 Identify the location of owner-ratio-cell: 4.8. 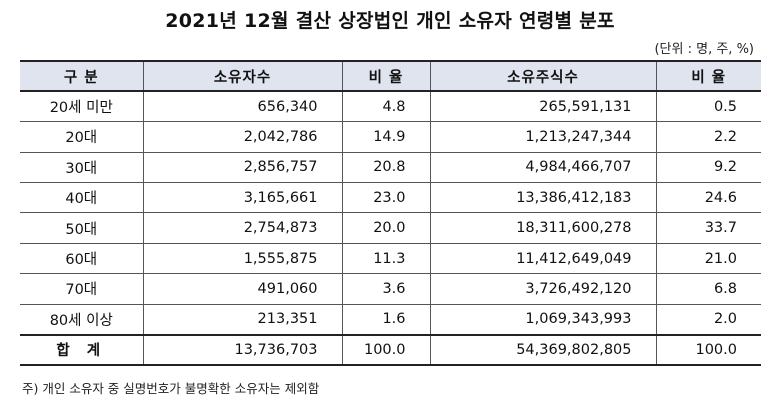
(385, 107).